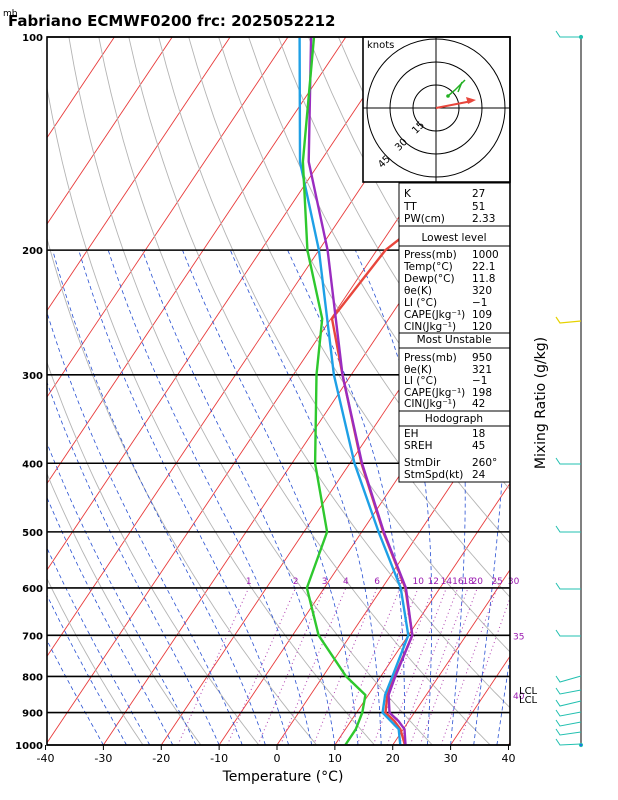  I want to click on pressure-tick-label: 200, so click(32, 251).